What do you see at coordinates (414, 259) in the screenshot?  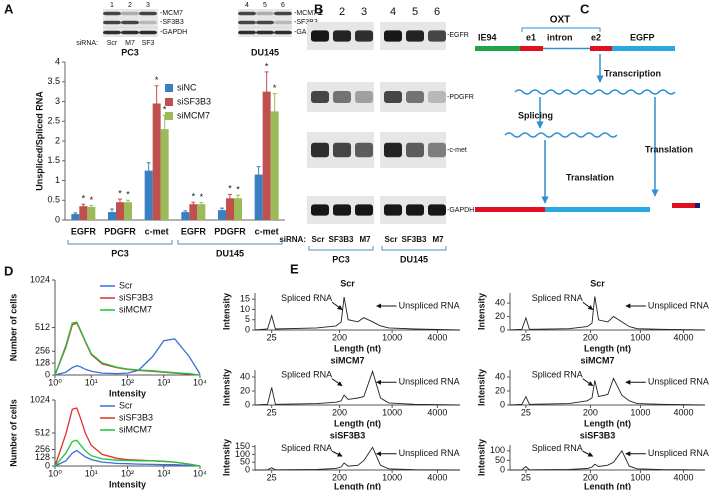 I see `cell-line: DU145` at bounding box center [414, 259].